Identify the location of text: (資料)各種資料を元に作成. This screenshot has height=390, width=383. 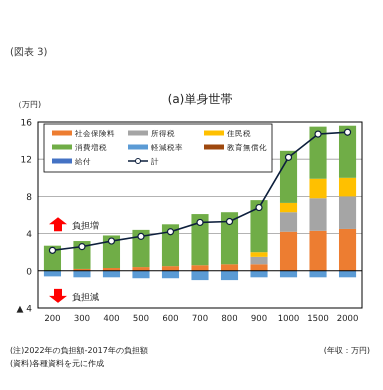
(57, 363).